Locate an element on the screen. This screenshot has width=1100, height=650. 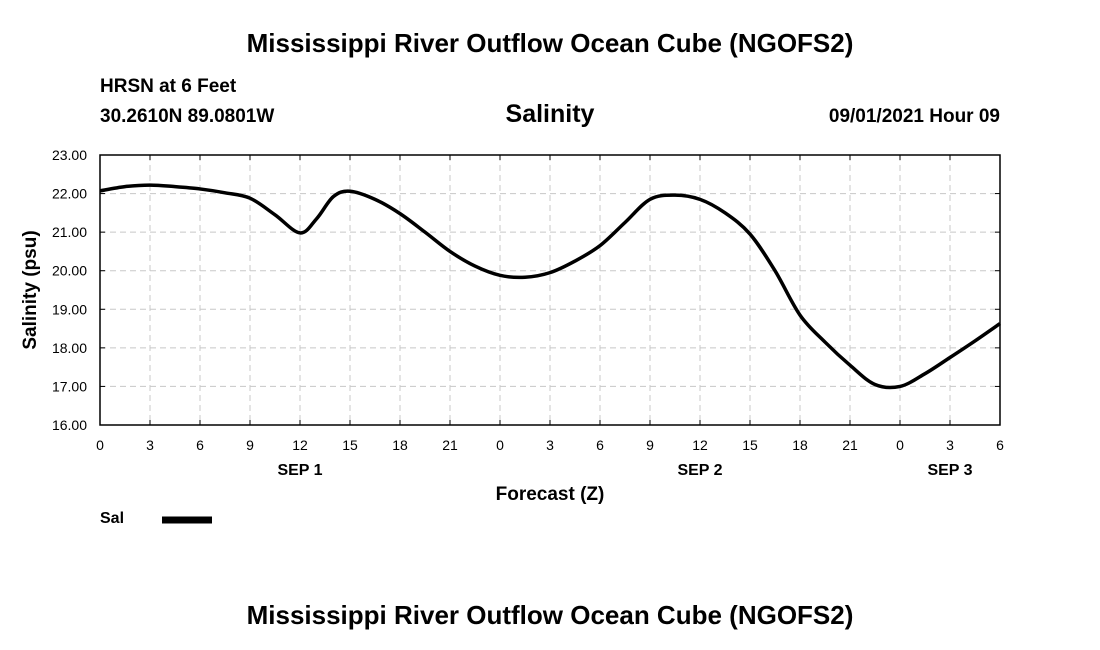
y-tick-label: 23.00 is located at coordinates (69, 155).